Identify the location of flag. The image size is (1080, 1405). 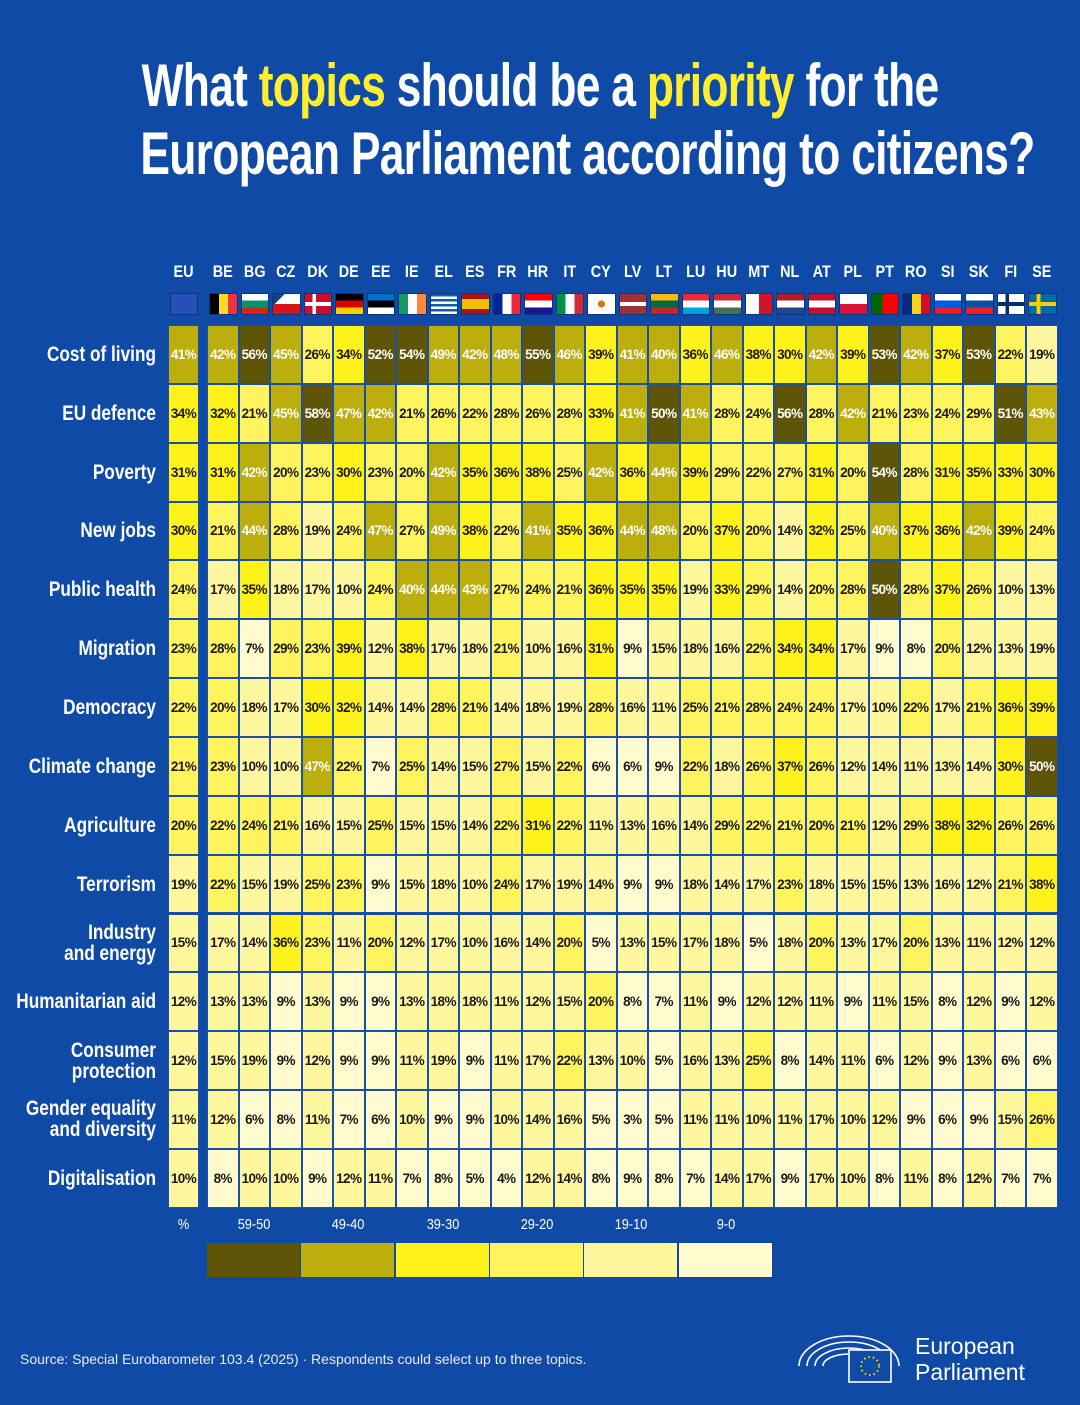
(821, 304).